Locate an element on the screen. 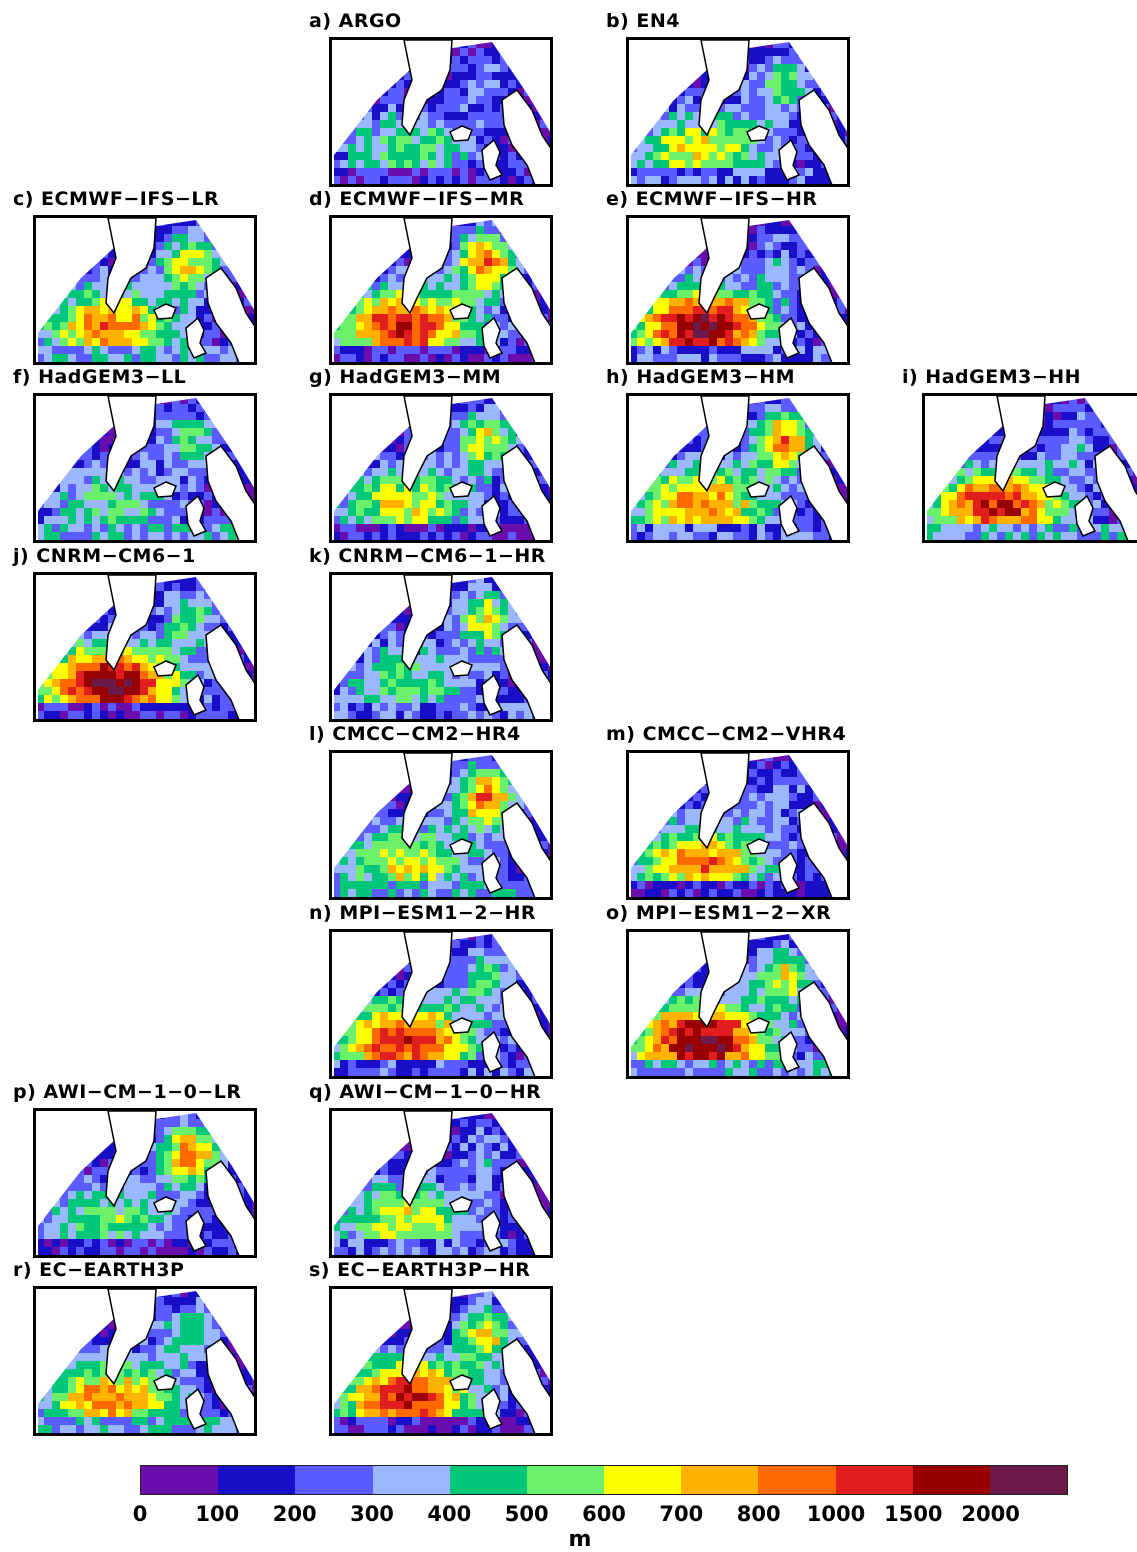 The width and height of the screenshot is (1137, 1552). colorbar-tick-label: 500 is located at coordinates (527, 1514).